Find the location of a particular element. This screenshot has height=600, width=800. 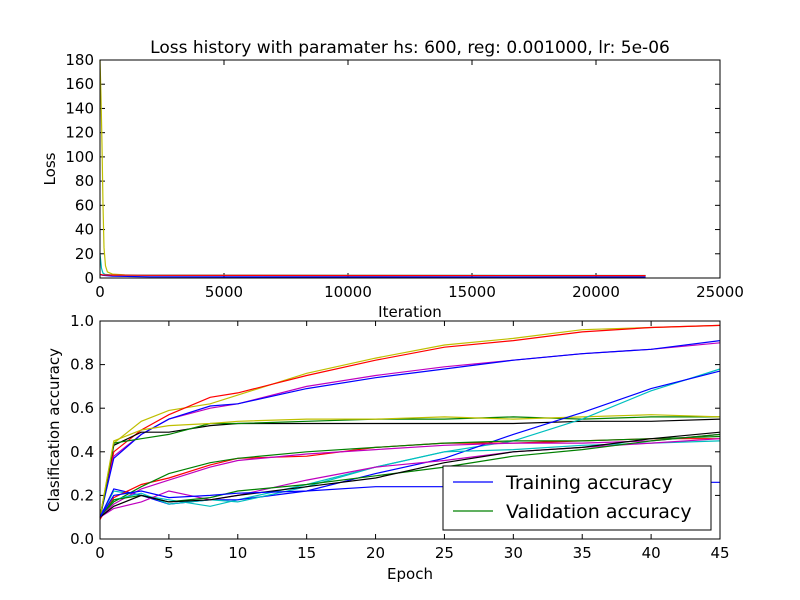

y-tick-label: 160 is located at coordinates (79, 84).